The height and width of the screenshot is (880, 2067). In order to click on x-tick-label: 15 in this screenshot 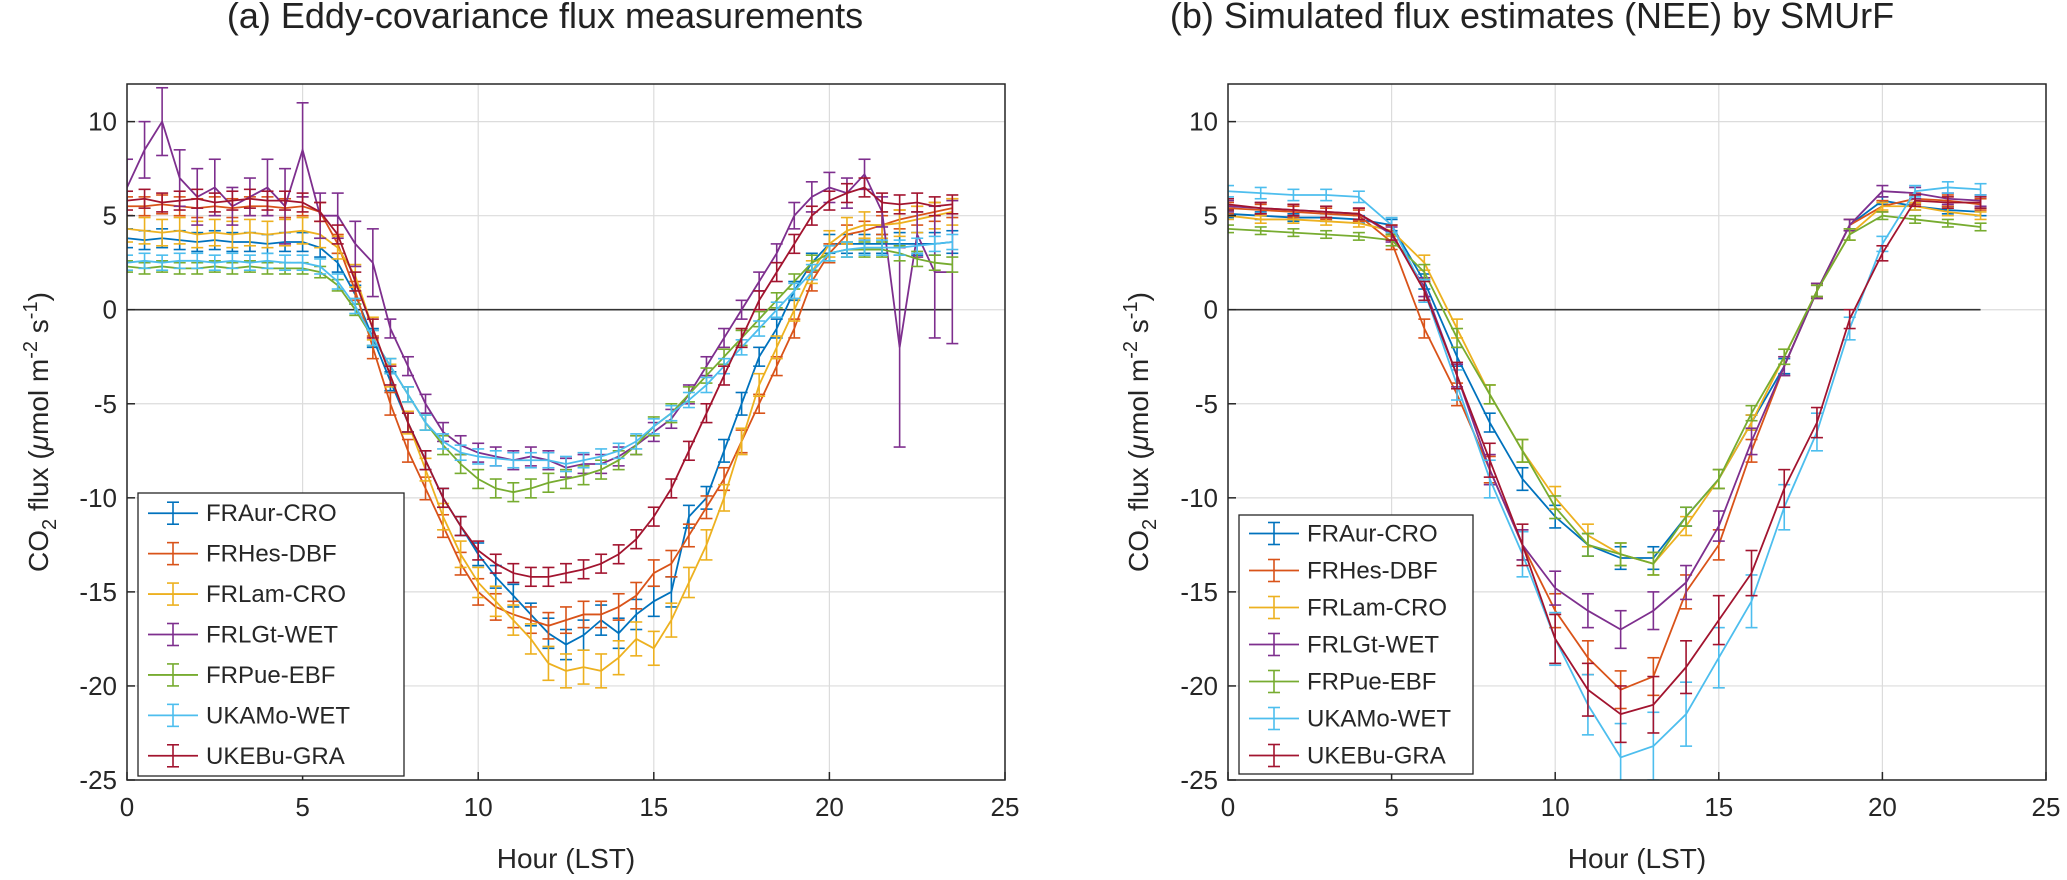, I will do `click(1718, 807)`.